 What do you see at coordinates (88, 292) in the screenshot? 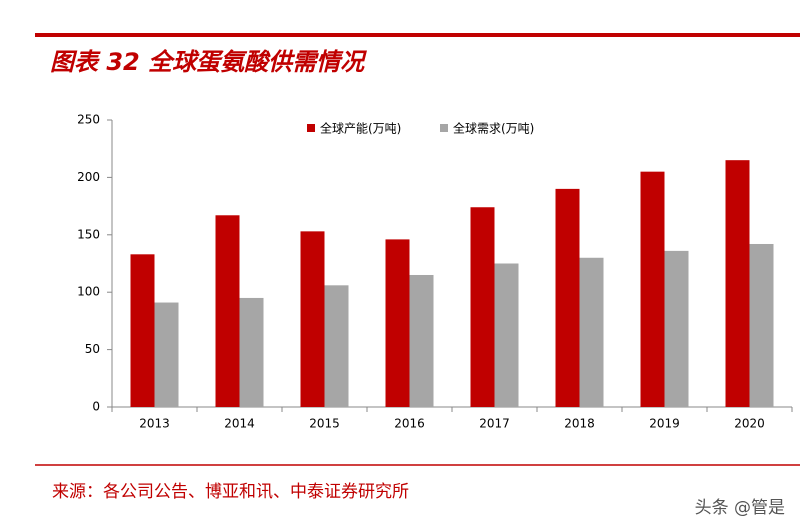
I see `y-tick-label: 100` at bounding box center [88, 292].